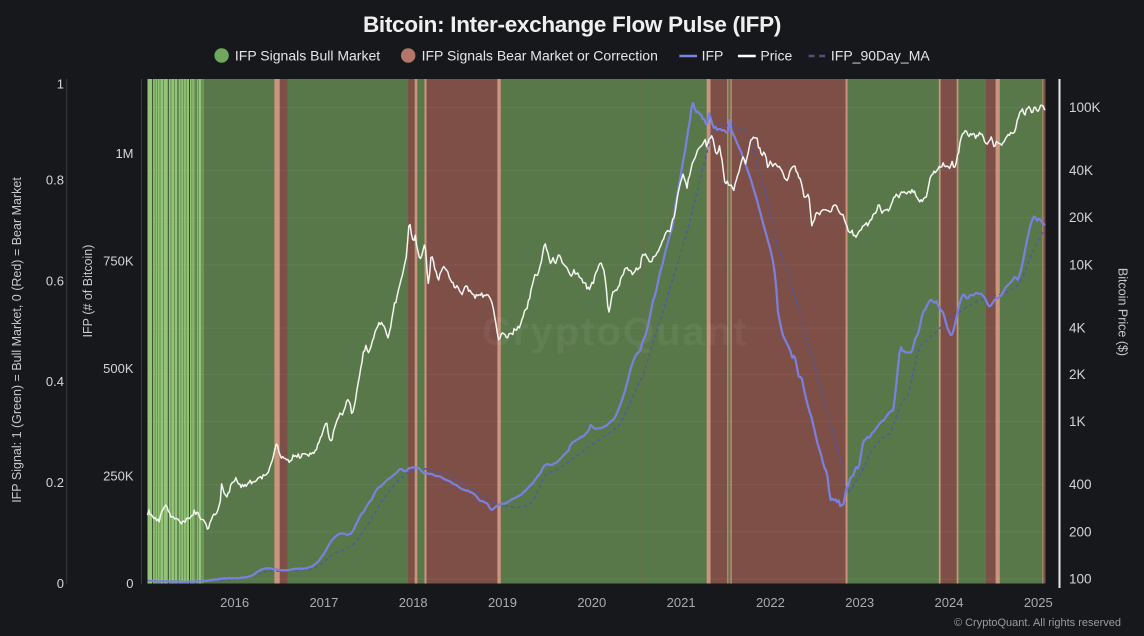 The height and width of the screenshot is (636, 1144). What do you see at coordinates (615, 332) in the screenshot?
I see `svg-text: CryptoQuant` at bounding box center [615, 332].